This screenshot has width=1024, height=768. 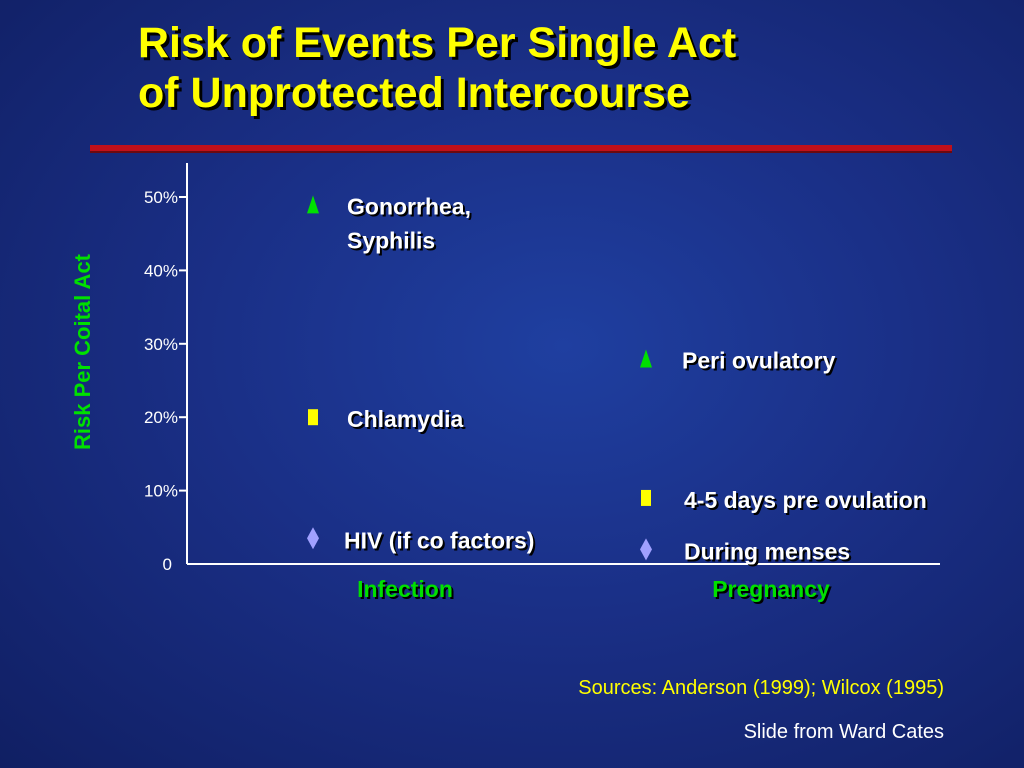 What do you see at coordinates (161, 491) in the screenshot?
I see `y-tick-label: 10%` at bounding box center [161, 491].